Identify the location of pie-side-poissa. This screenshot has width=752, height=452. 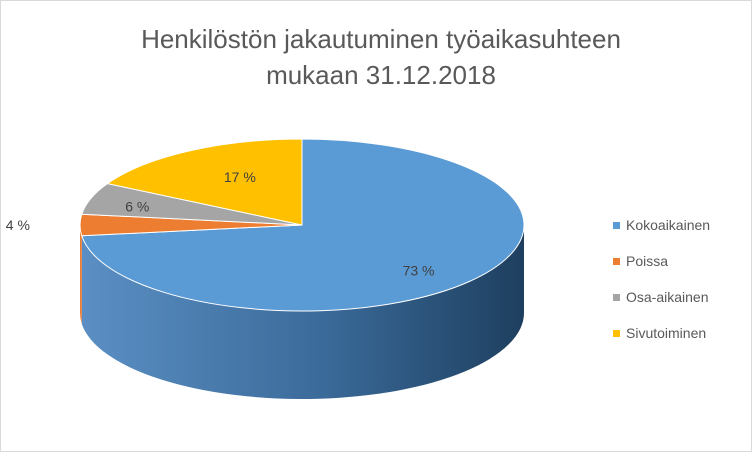
(81, 274).